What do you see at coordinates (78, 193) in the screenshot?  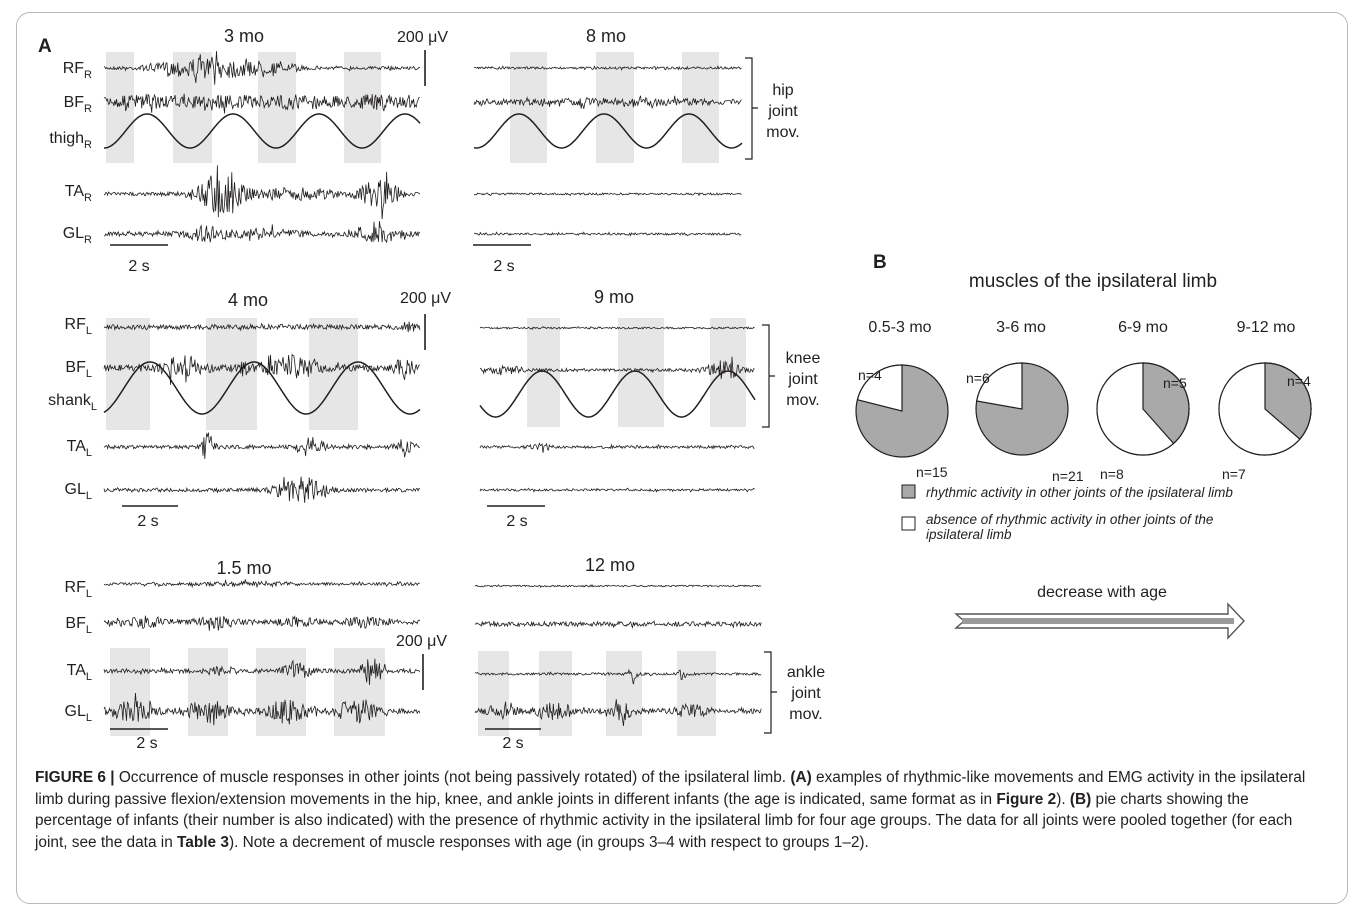 I see `channel-label-TA: TAR` at bounding box center [78, 193].